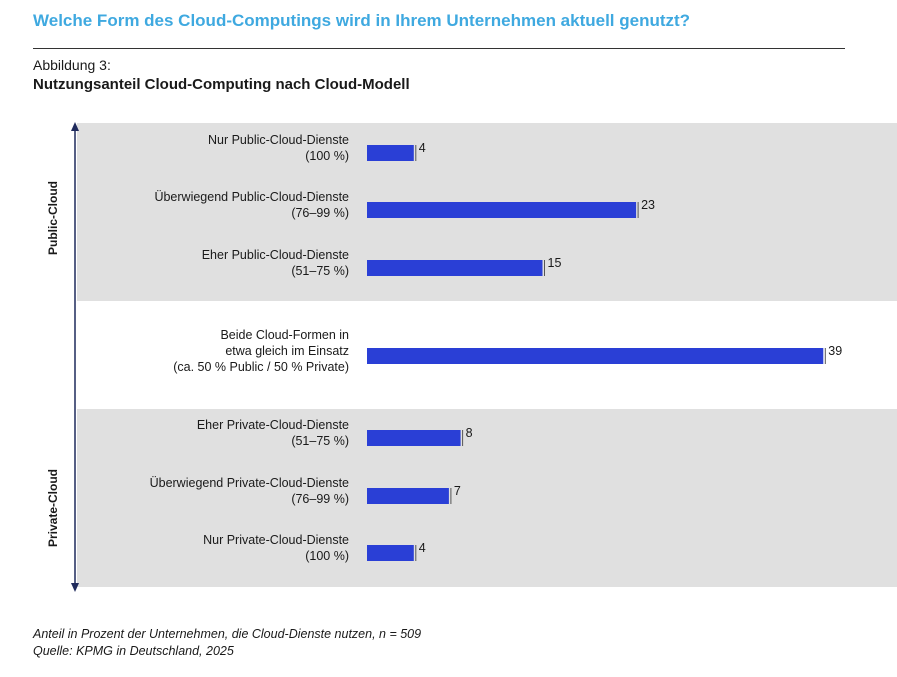  Describe the element at coordinates (261, 367) in the screenshot. I see `category-label: (ca. 50 % Public / 50 % Private)` at that location.